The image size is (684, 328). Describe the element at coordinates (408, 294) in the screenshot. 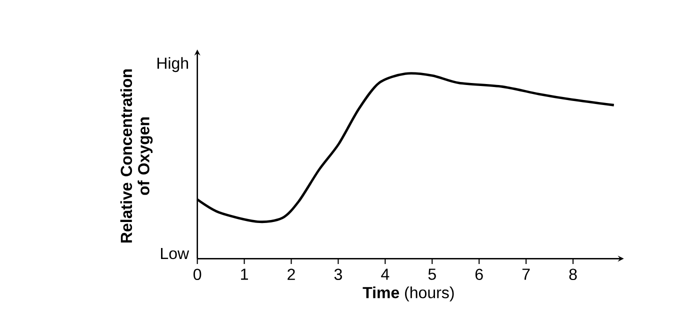

I see `x-axis-title: Time (hours)` at that location.